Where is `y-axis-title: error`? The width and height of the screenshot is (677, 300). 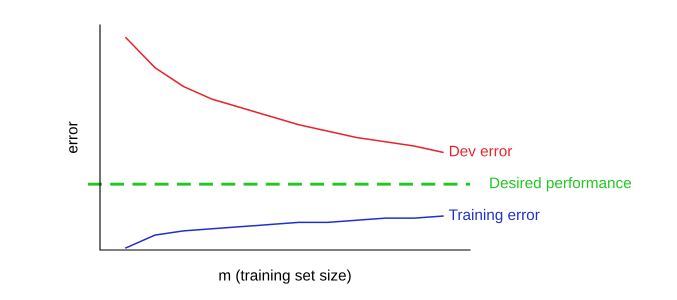
y-axis-title: error is located at coordinates (73, 137).